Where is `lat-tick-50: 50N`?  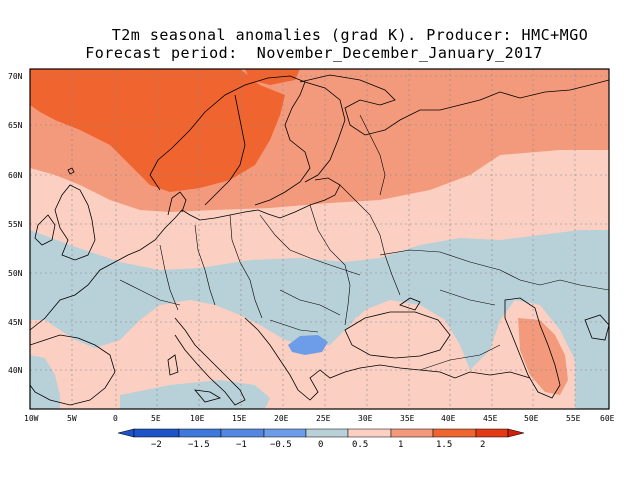 lat-tick-50: 50N is located at coordinates (15, 273).